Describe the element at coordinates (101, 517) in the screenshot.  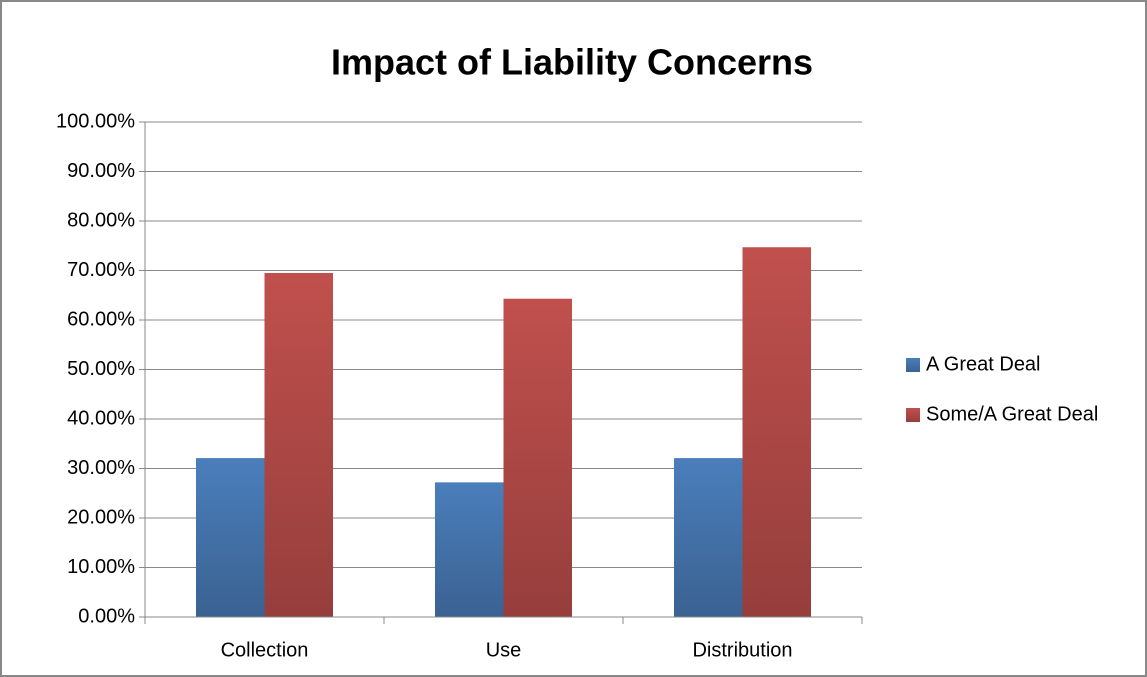
I see `y-tick-label: 20.00%` at that location.